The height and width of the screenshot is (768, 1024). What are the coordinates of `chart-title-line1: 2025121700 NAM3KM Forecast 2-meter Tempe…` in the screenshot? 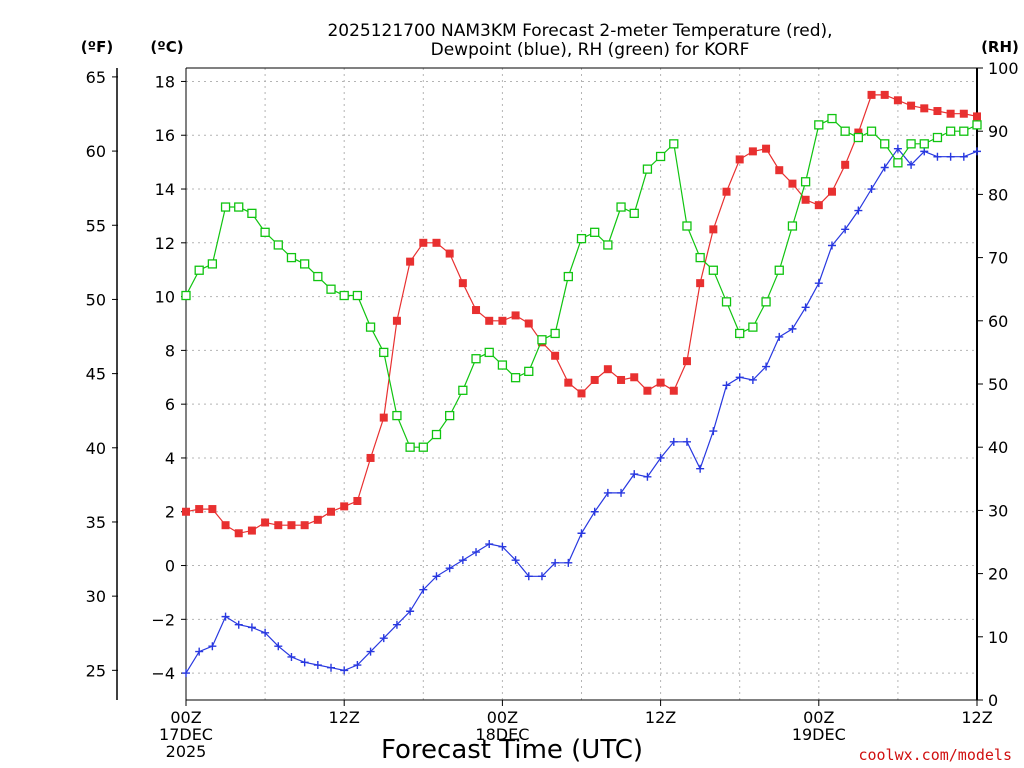 It's located at (579, 31).